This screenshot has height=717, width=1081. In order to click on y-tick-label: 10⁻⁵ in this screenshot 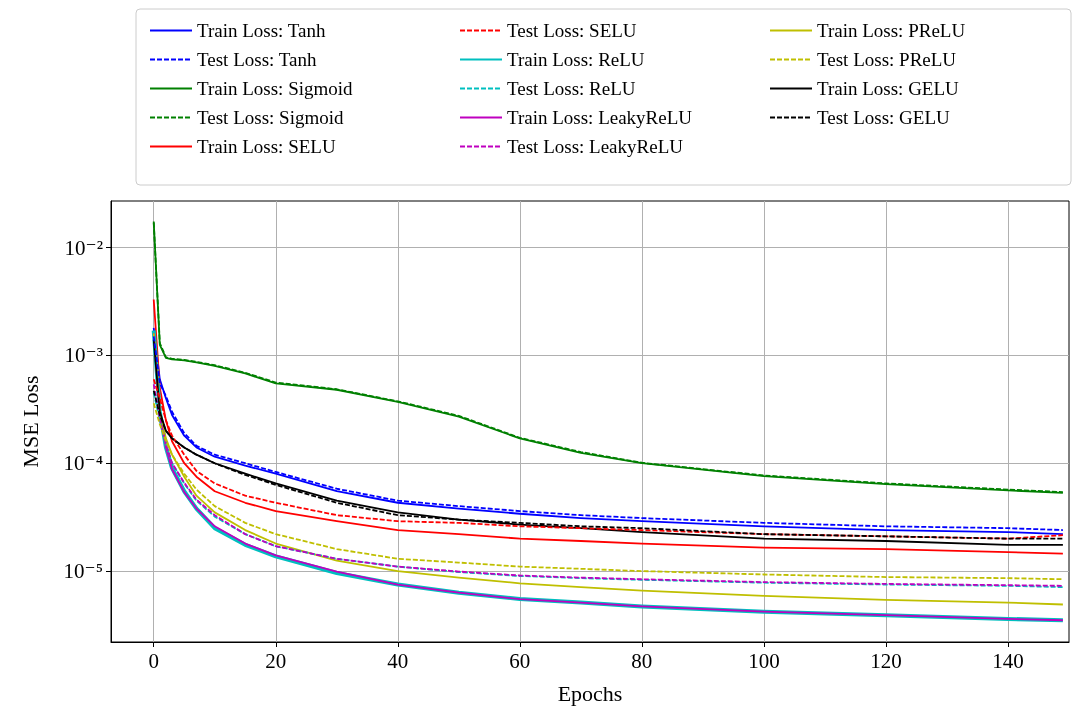, I will do `click(83, 571)`.